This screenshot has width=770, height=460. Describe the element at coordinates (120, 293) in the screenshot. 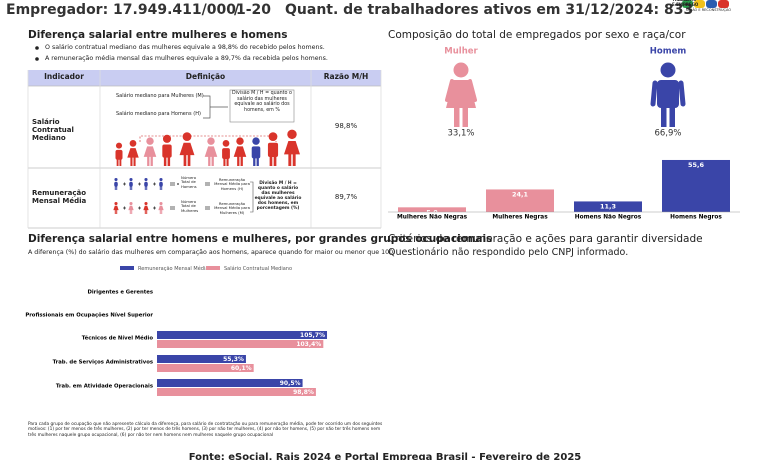

I see `category-label: Dirigentes e Gerentes` at that location.